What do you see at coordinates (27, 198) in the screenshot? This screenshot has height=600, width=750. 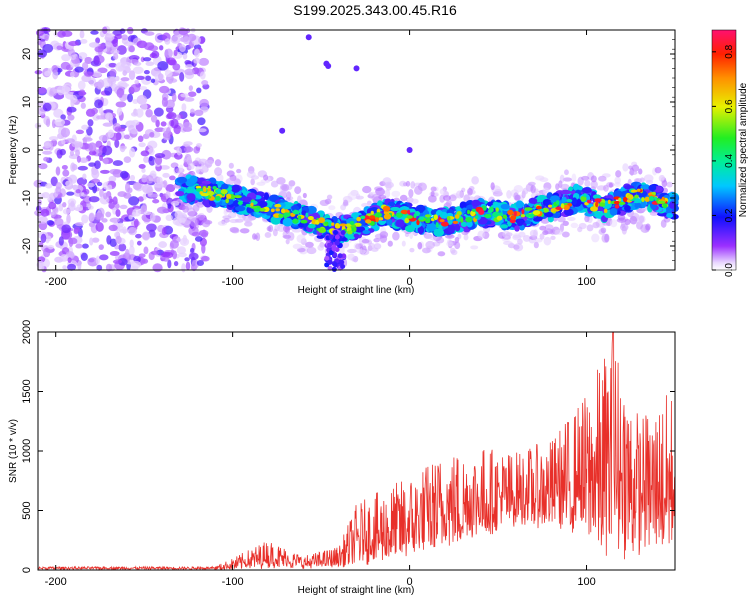 I see `heatmap-y-tick-label: -10` at bounding box center [27, 198].